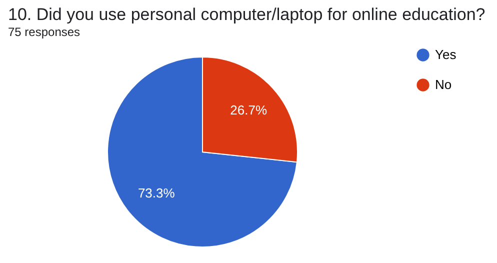 Image resolution: width=497 pixels, height=263 pixels. What do you see at coordinates (443, 84) in the screenshot?
I see `legend-label: No` at bounding box center [443, 84].